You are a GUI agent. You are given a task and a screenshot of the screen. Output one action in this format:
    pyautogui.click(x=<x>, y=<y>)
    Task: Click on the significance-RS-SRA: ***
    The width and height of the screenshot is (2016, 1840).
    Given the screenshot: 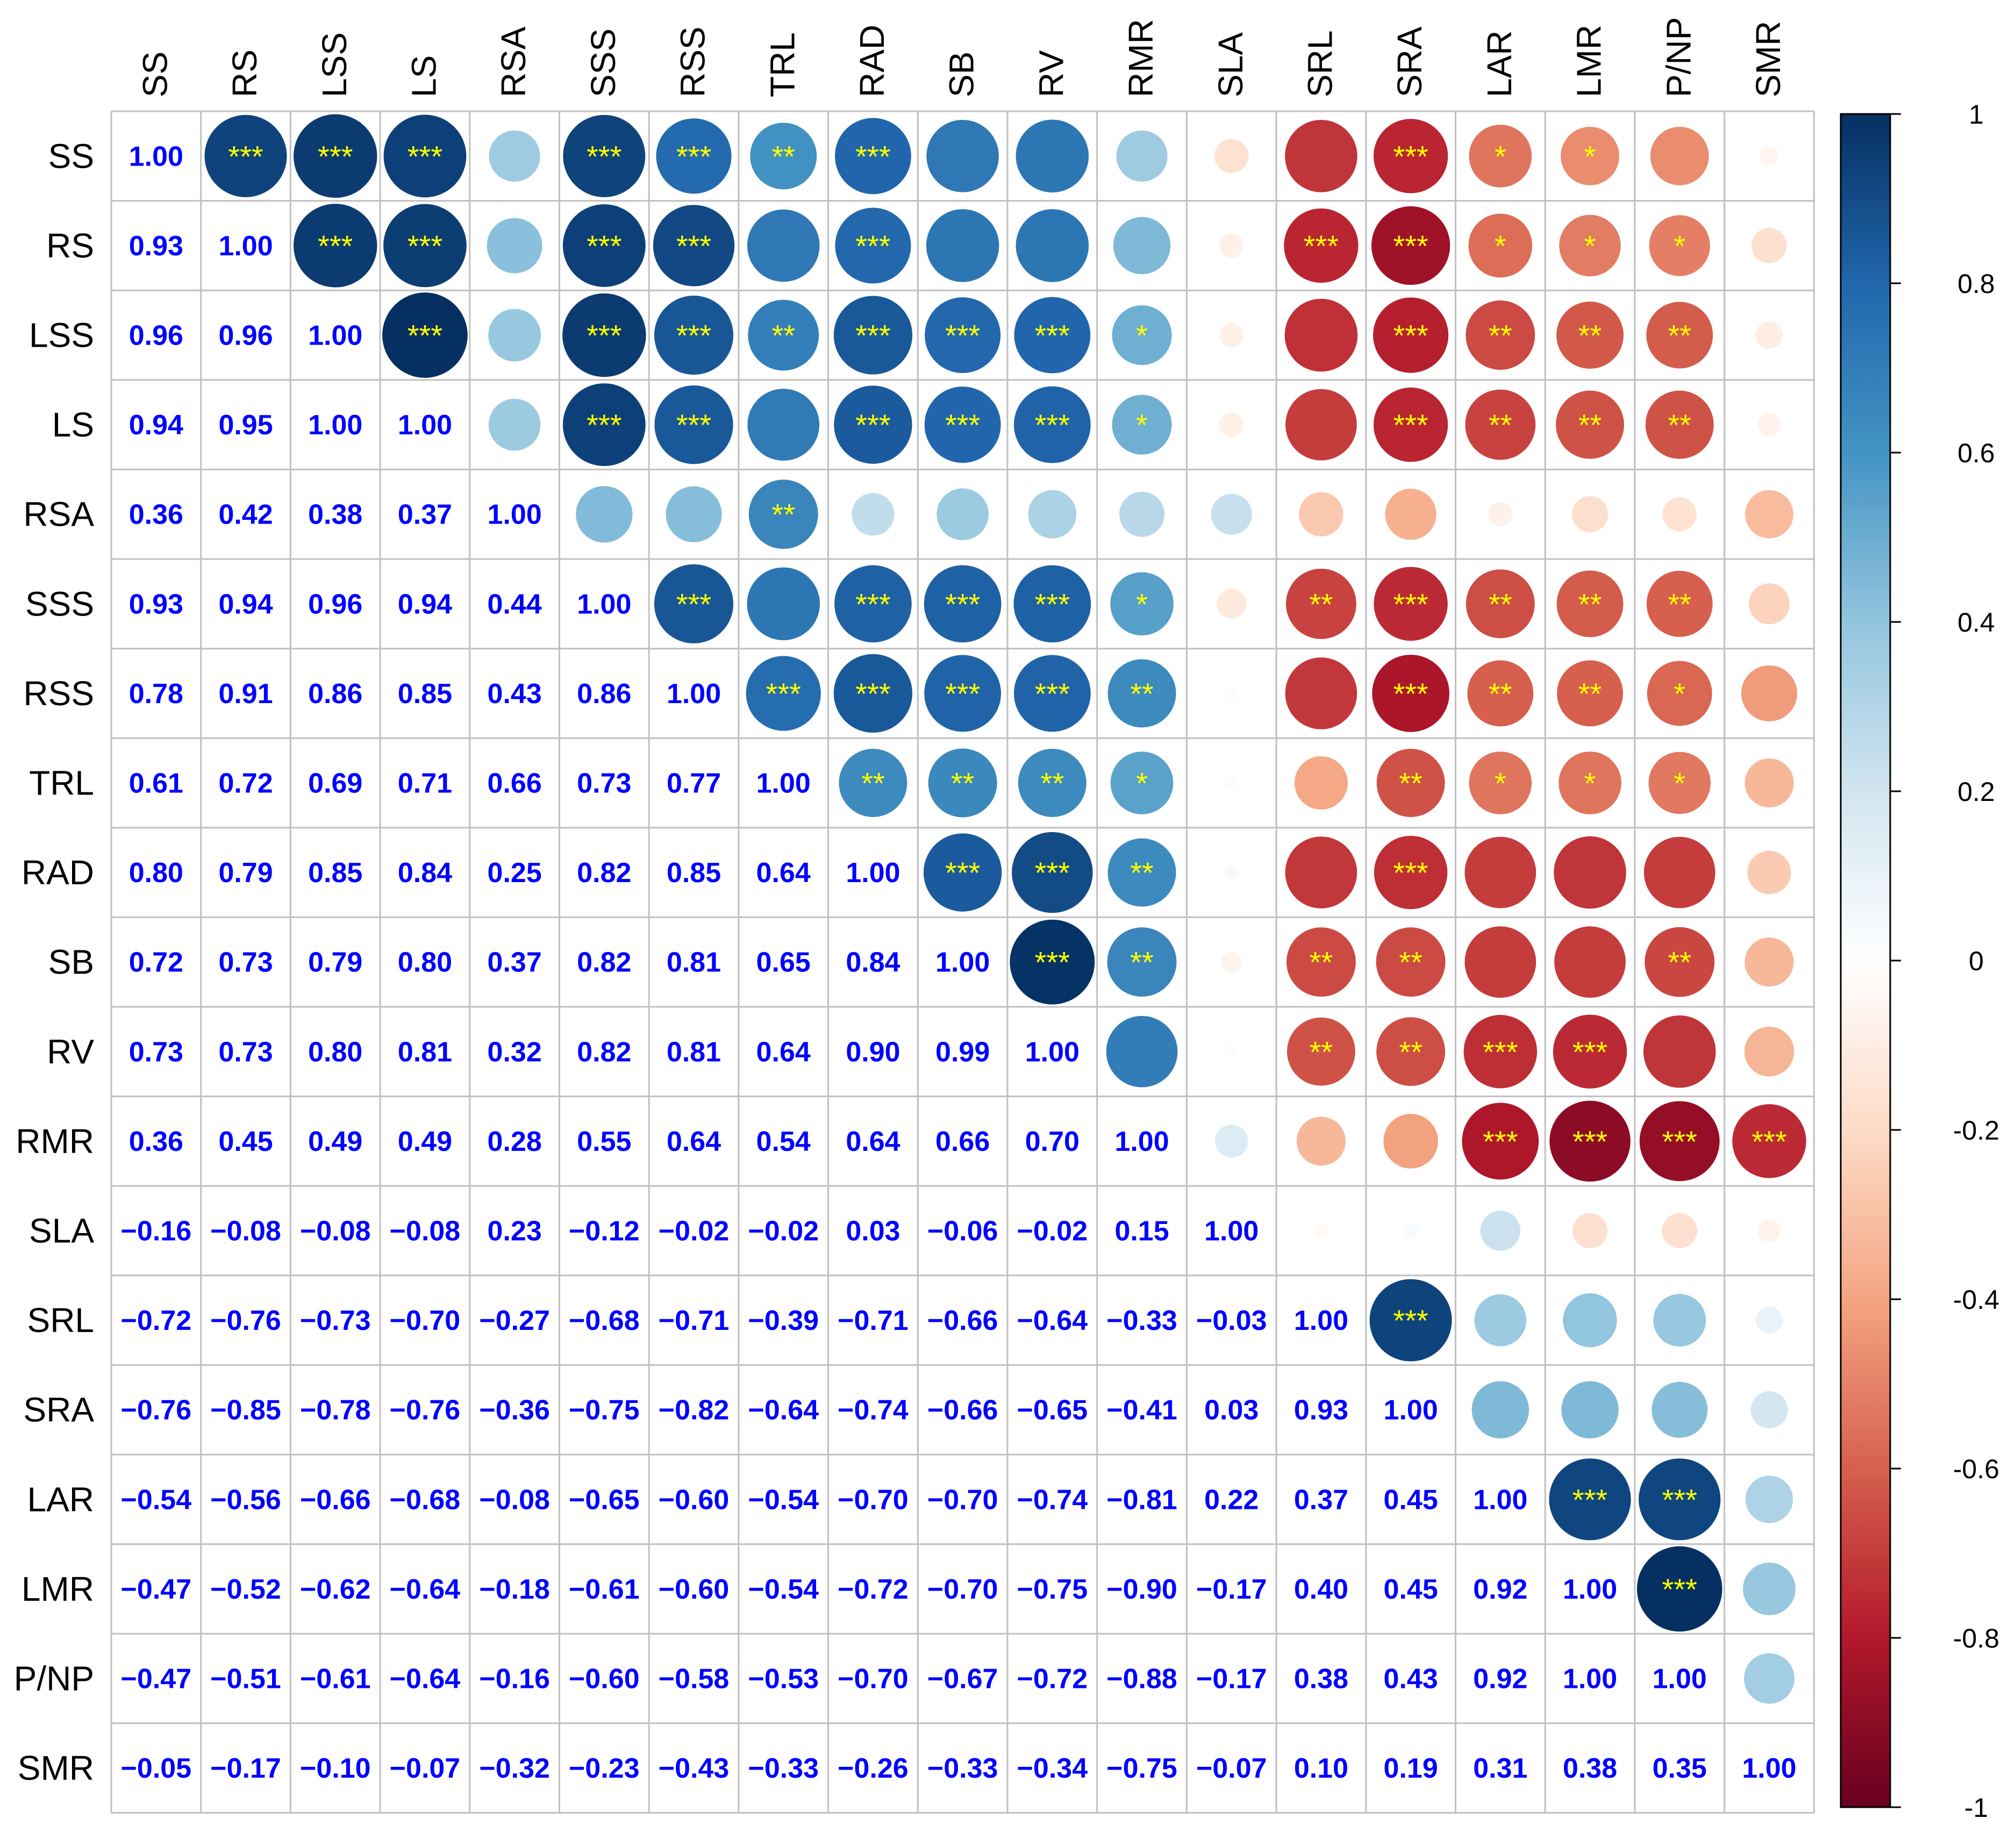 What is the action you would take?
    pyautogui.click(x=1410, y=246)
    